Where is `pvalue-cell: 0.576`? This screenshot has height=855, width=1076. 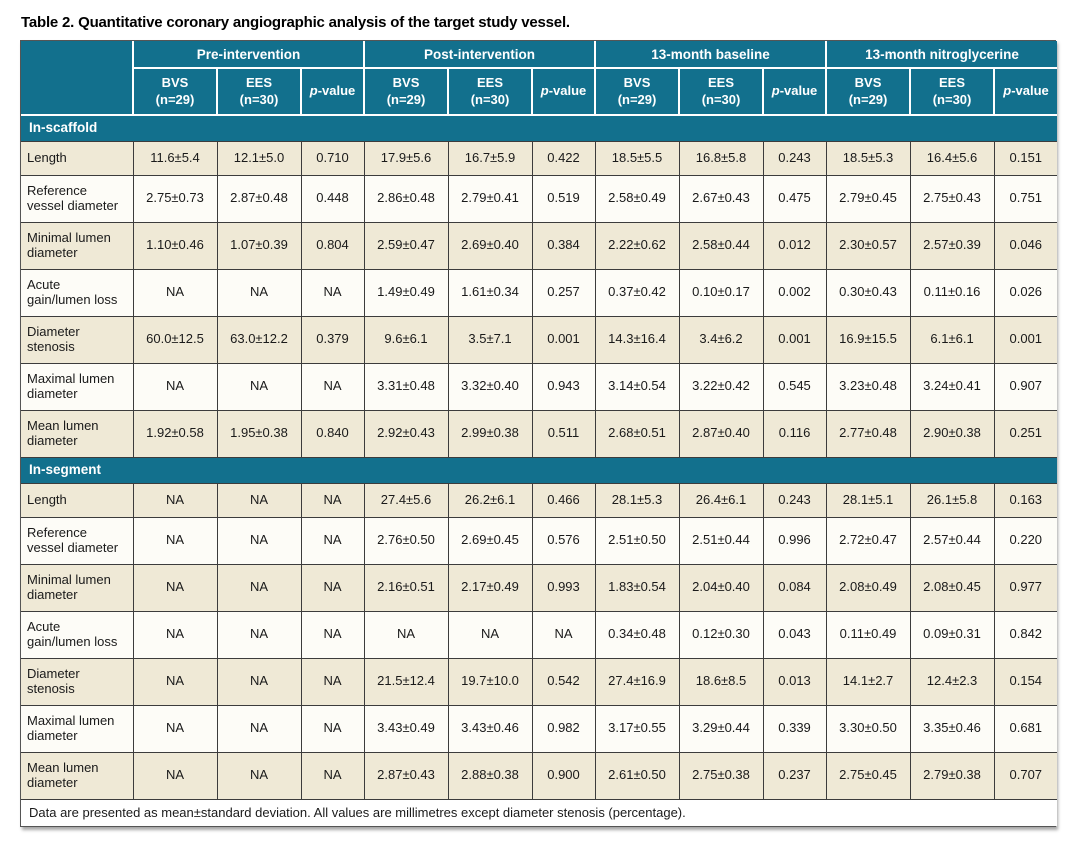
pvalue-cell: 0.576 is located at coordinates (563, 540).